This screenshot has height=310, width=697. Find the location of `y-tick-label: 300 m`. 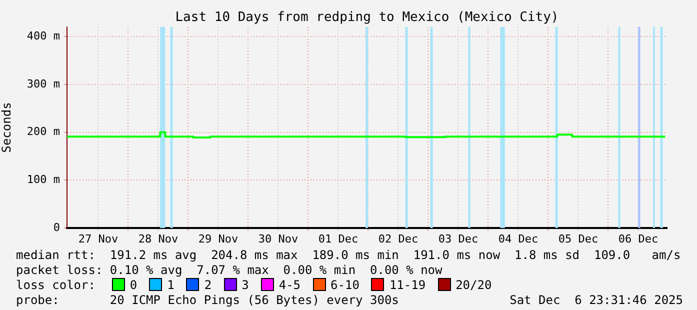

y-tick-label: 300 m is located at coordinates (43, 83).